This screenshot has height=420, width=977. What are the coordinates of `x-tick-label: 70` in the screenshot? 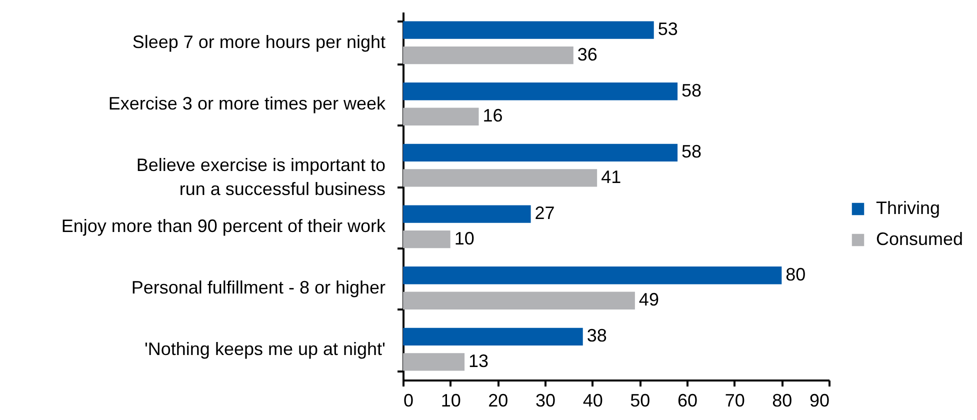 It's located at (734, 400).